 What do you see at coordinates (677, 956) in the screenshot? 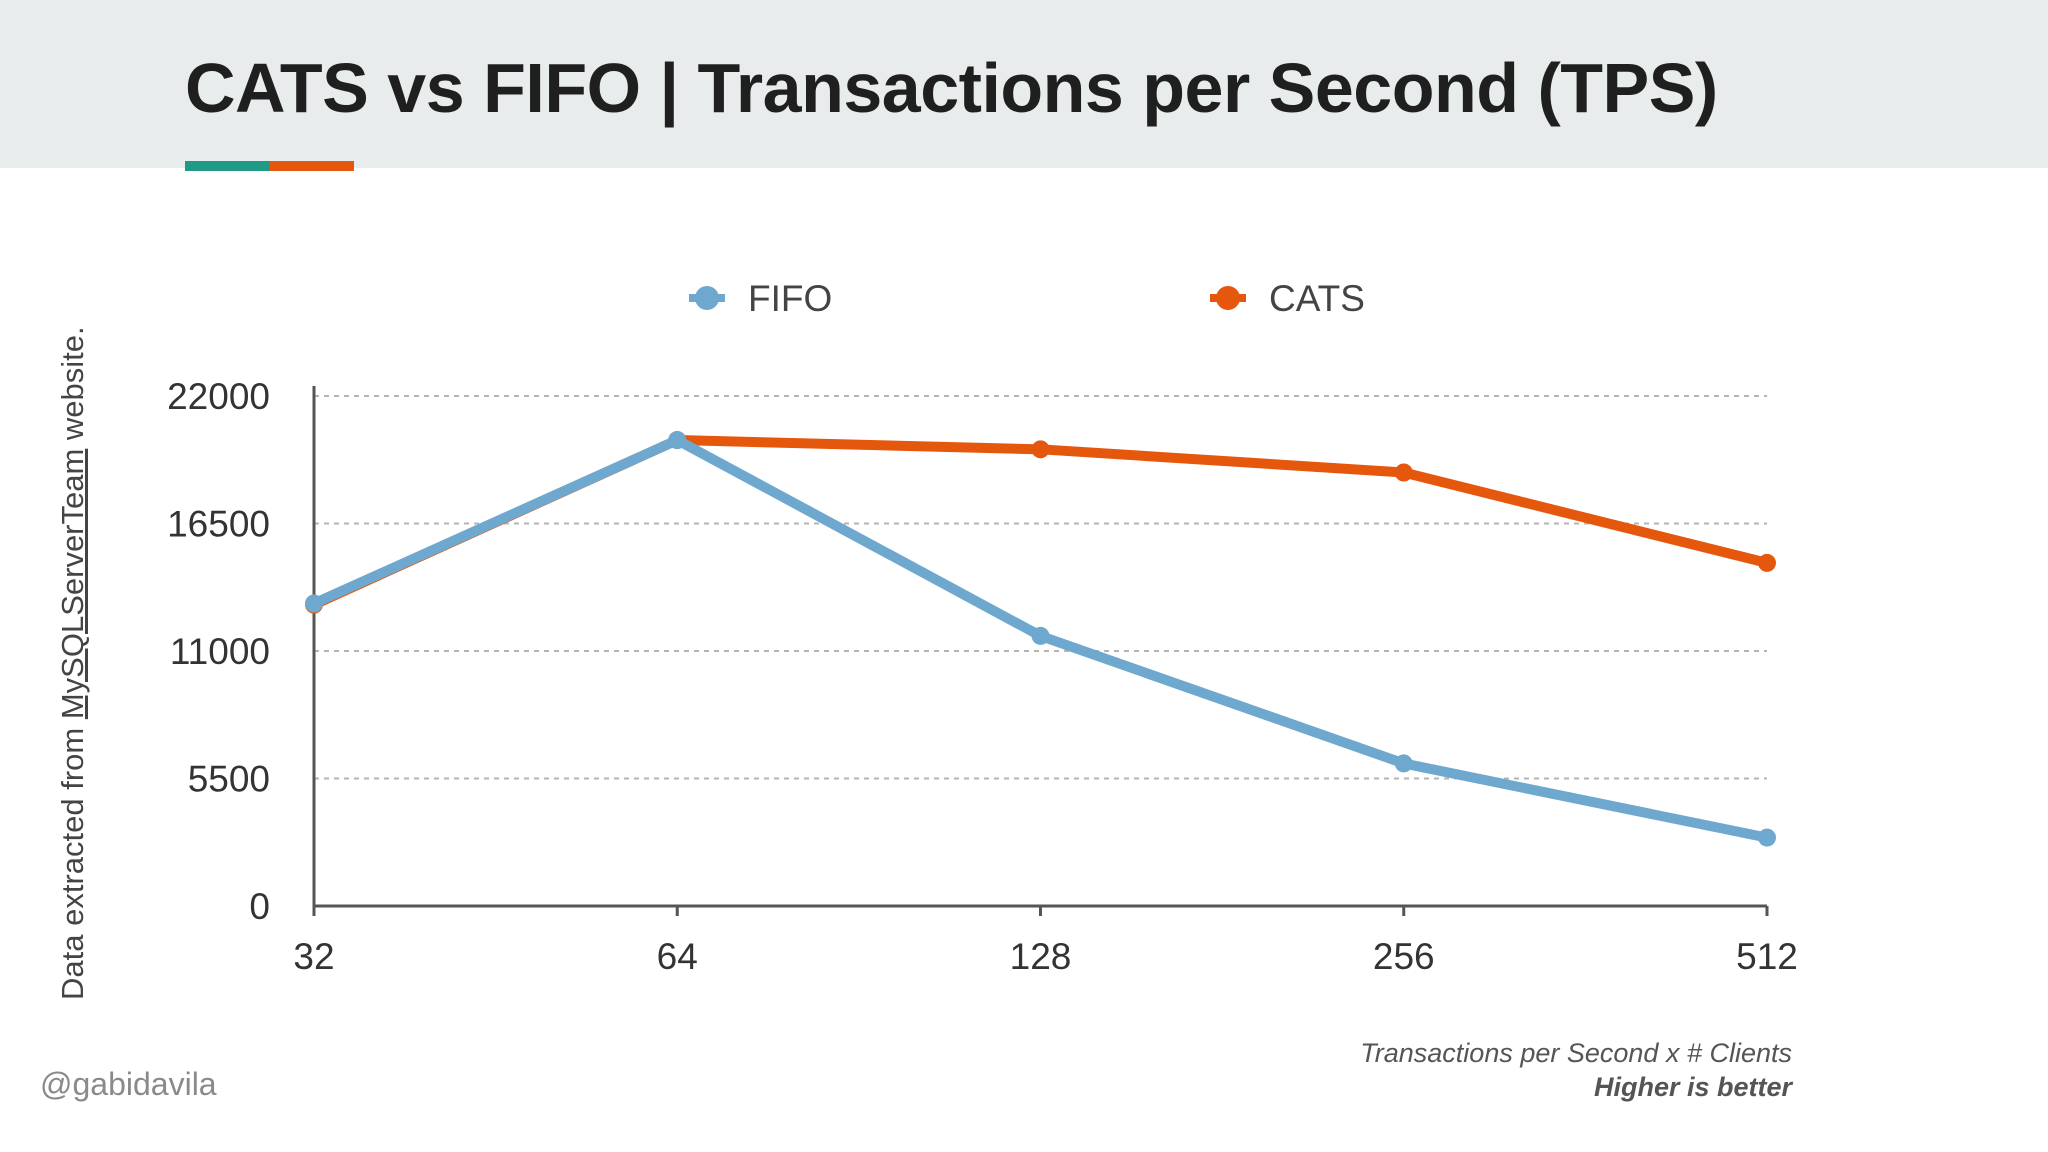
I see `x-tick-label: 64` at bounding box center [677, 956].